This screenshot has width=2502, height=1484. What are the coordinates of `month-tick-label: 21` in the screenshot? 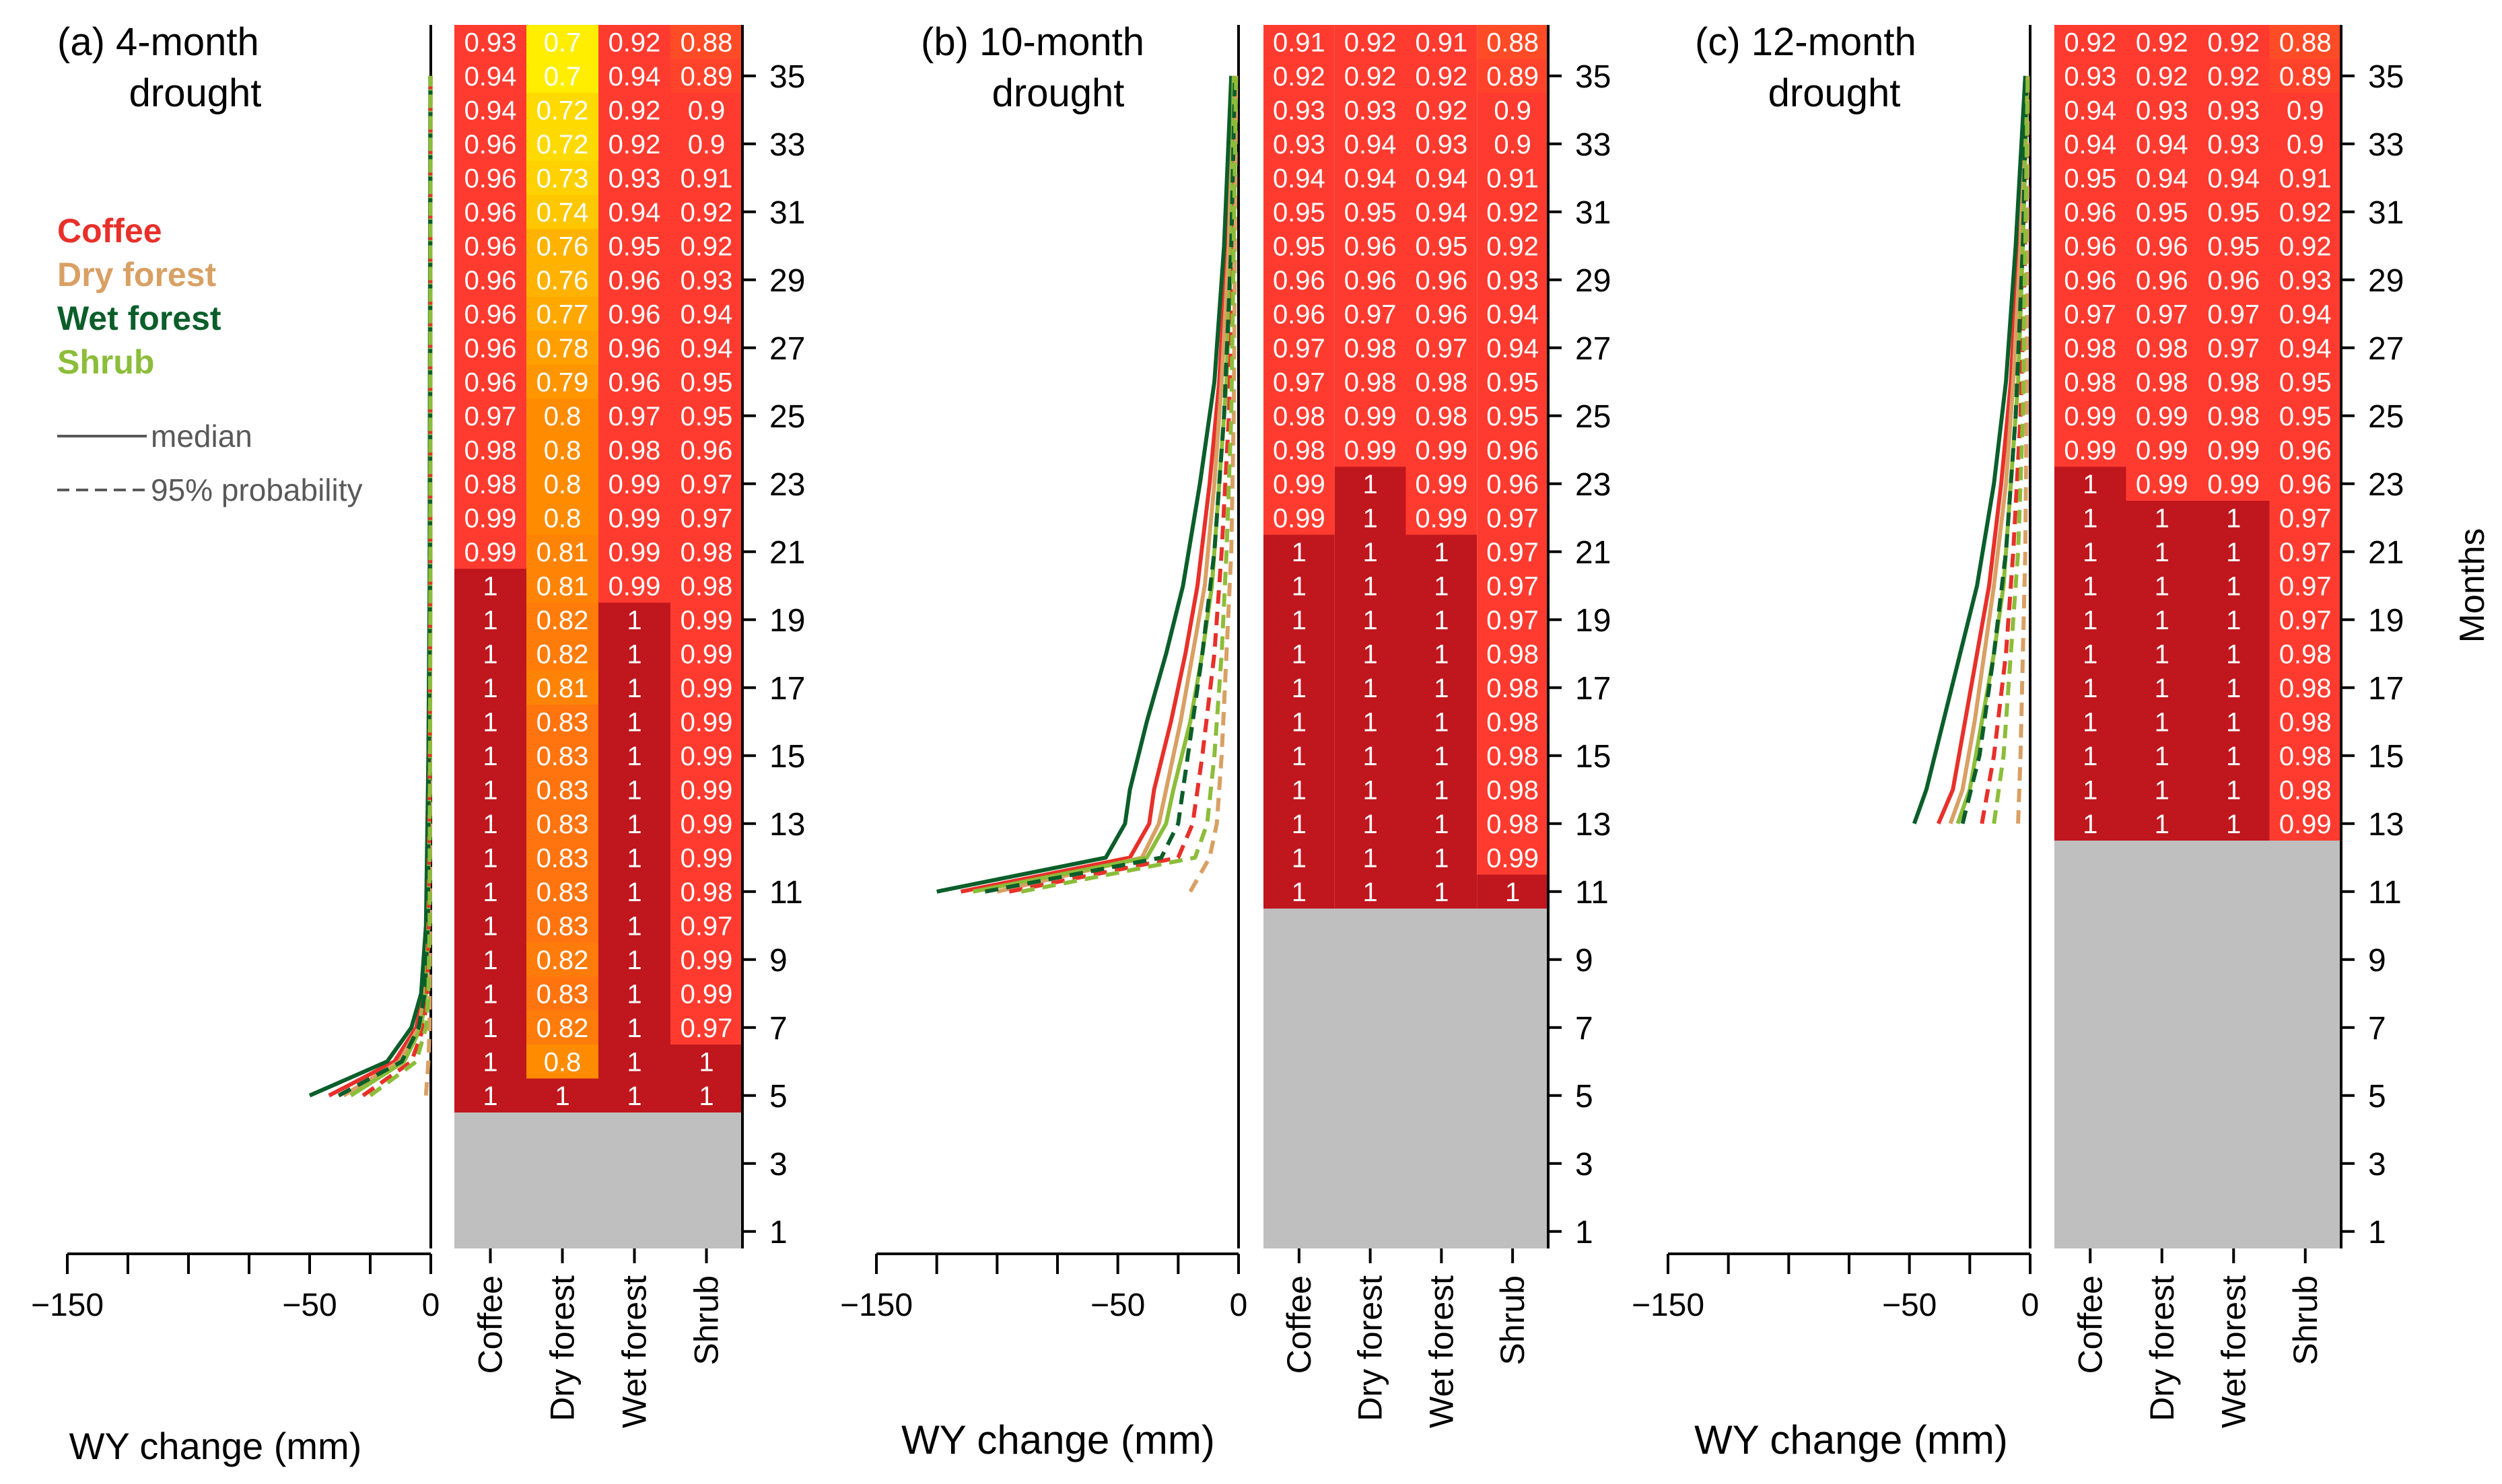 It's located at (787, 553).